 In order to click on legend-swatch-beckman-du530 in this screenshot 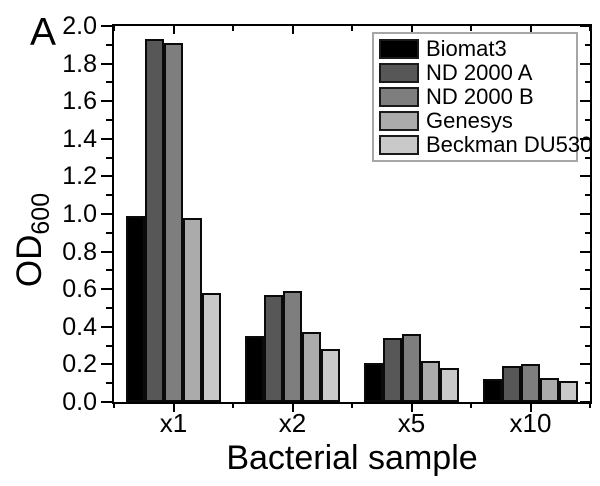, I will do `click(399, 145)`.